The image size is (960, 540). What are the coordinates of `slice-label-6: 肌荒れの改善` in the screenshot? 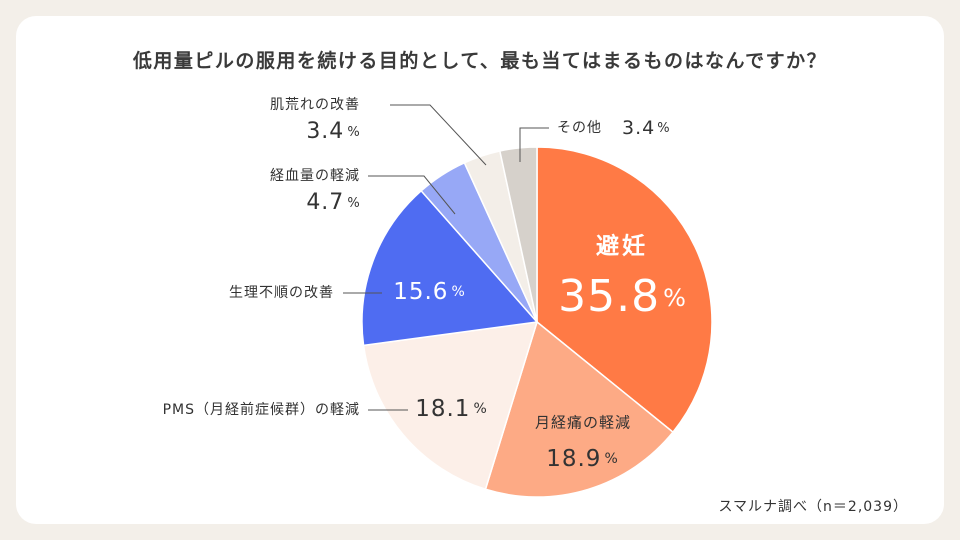 It's located at (315, 105).